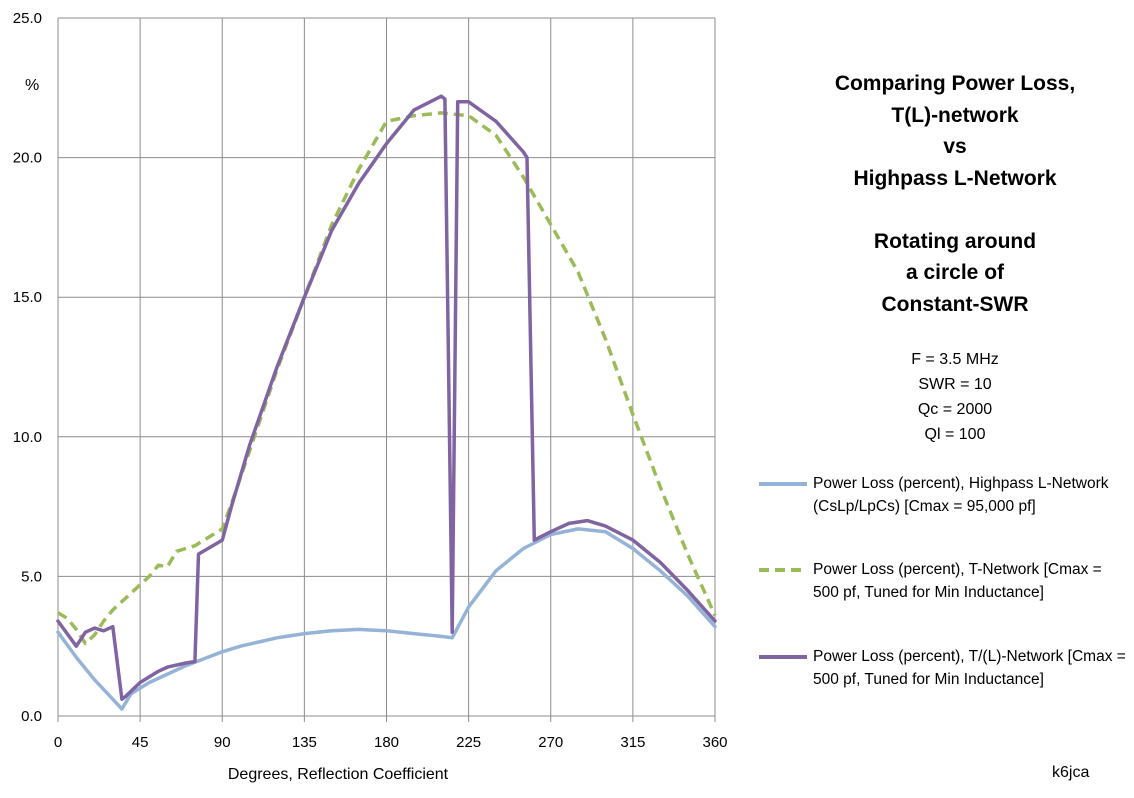  Describe the element at coordinates (468, 742) in the screenshot. I see `x-tick-label: 225` at that location.